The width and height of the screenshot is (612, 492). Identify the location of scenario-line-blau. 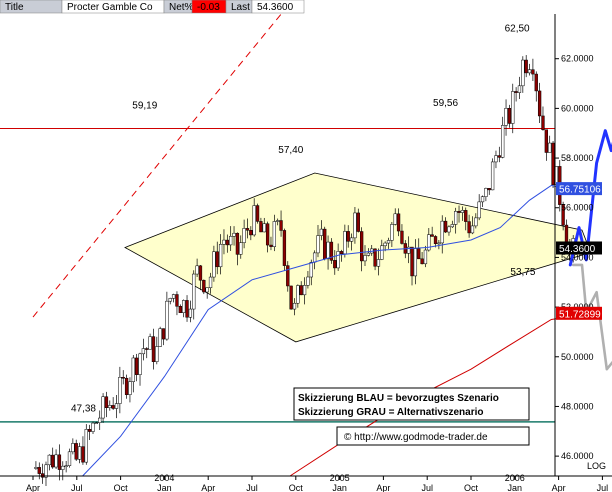
(590, 198).